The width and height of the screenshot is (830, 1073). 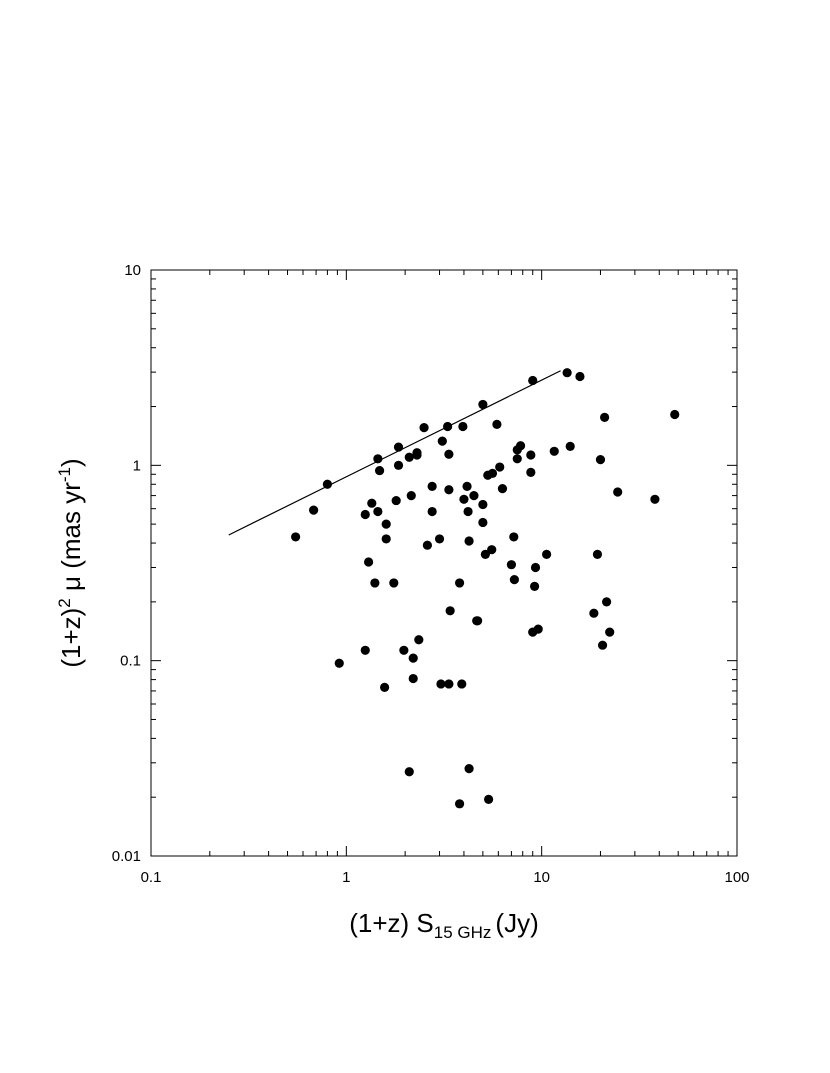 I want to click on y-tick-label: 0.01, so click(x=126, y=856).